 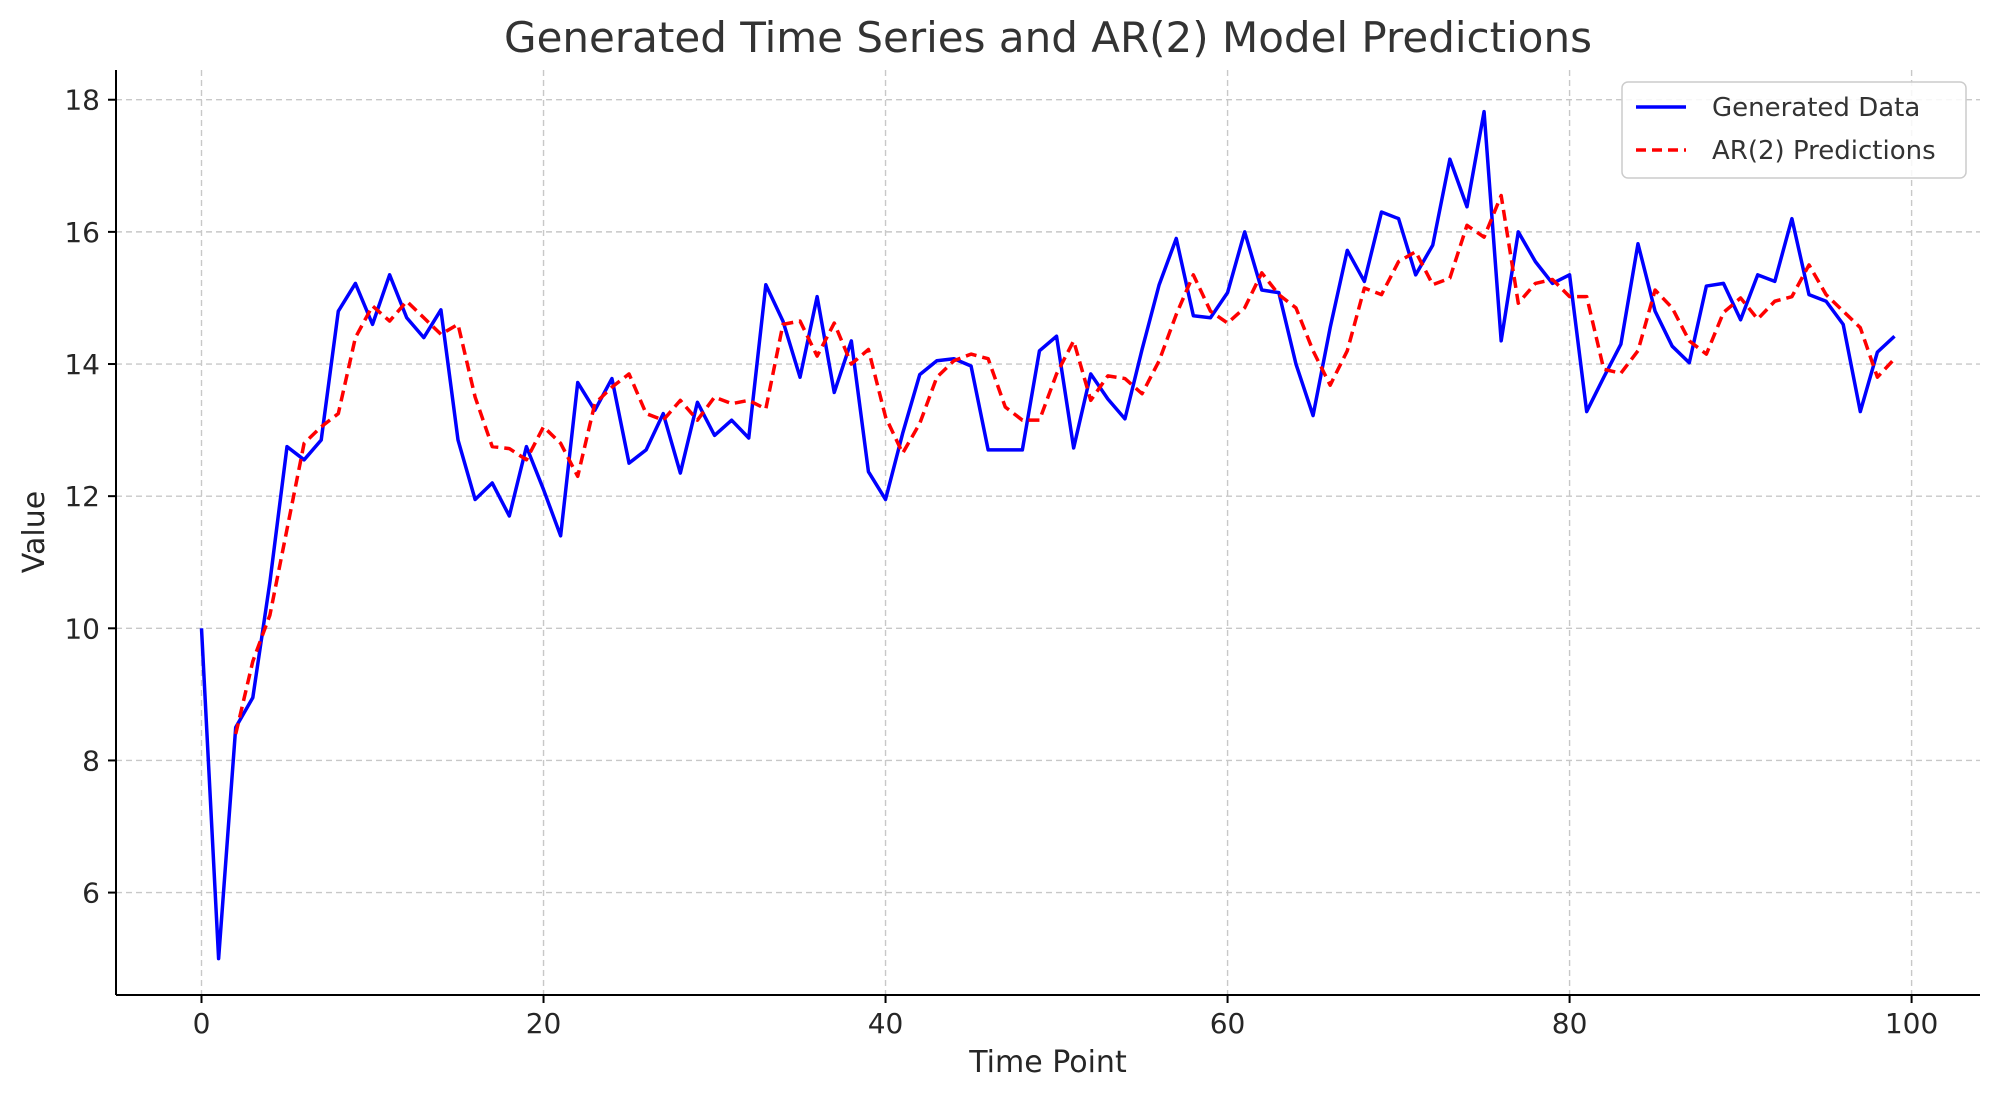 I want to click on x-tick-label: 60, so click(x=1228, y=1023).